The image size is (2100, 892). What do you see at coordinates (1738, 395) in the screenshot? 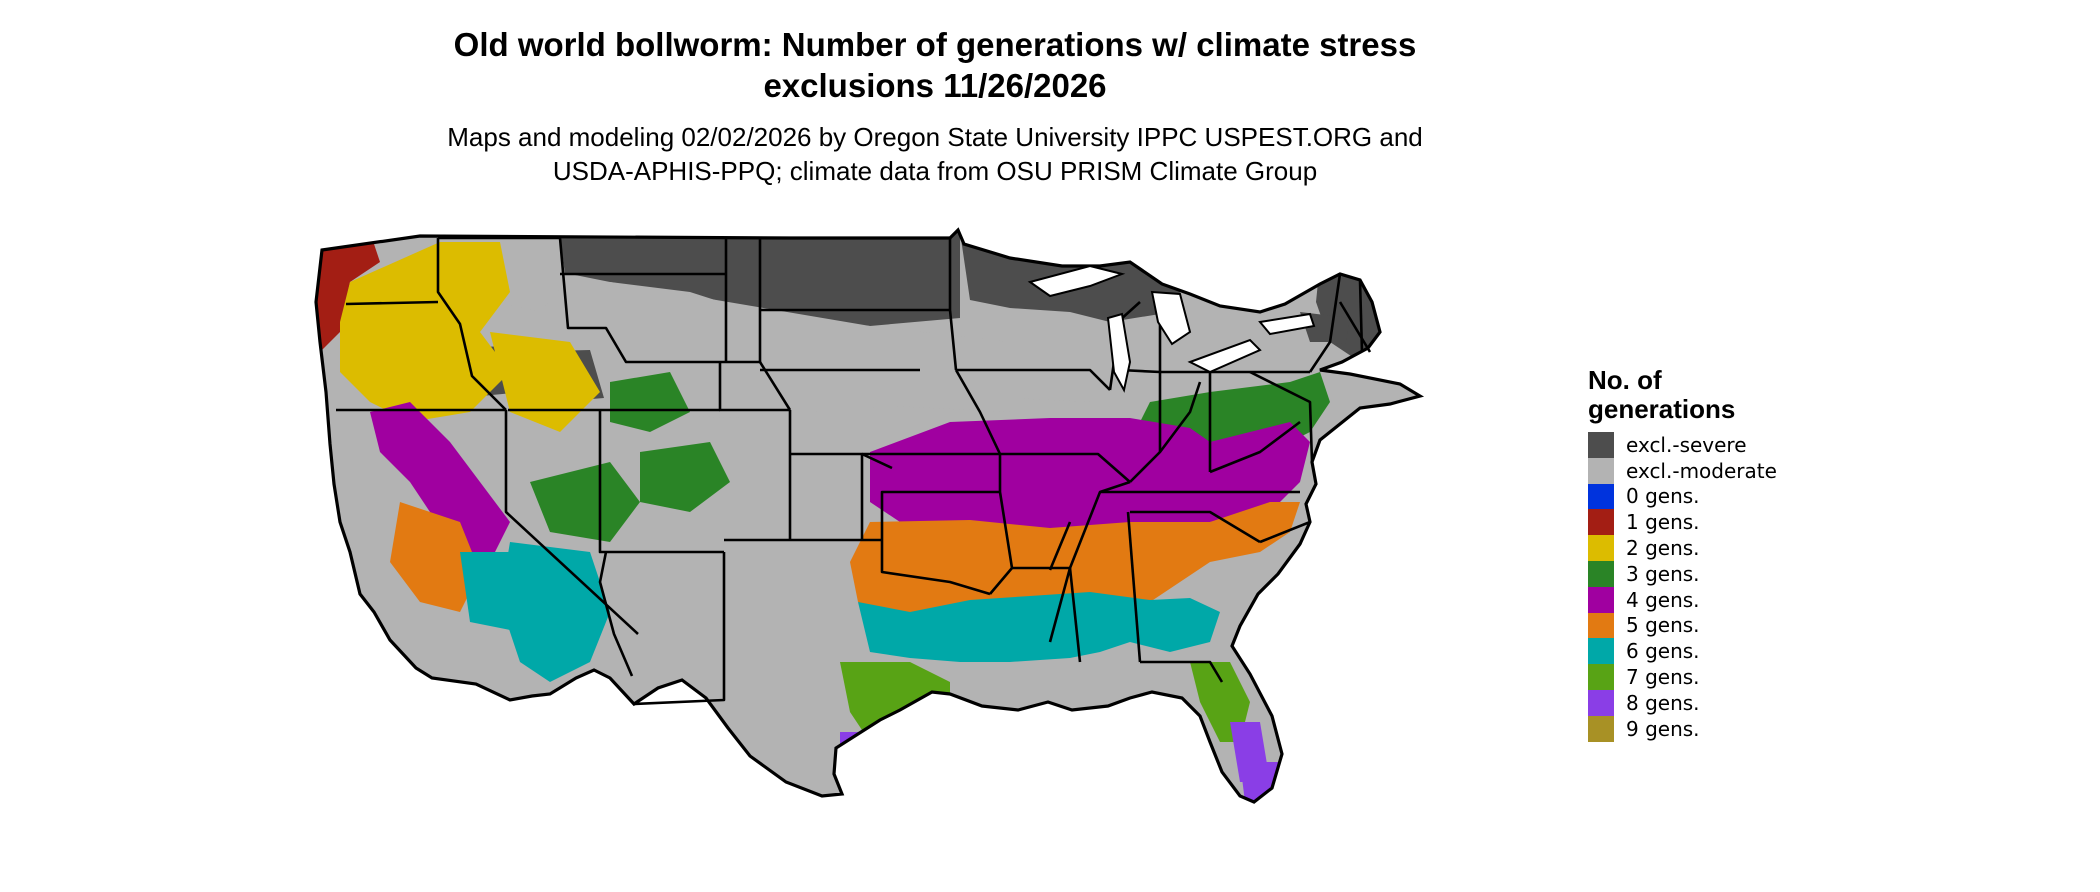
I see `legend-title: No. of generations` at bounding box center [1738, 395].